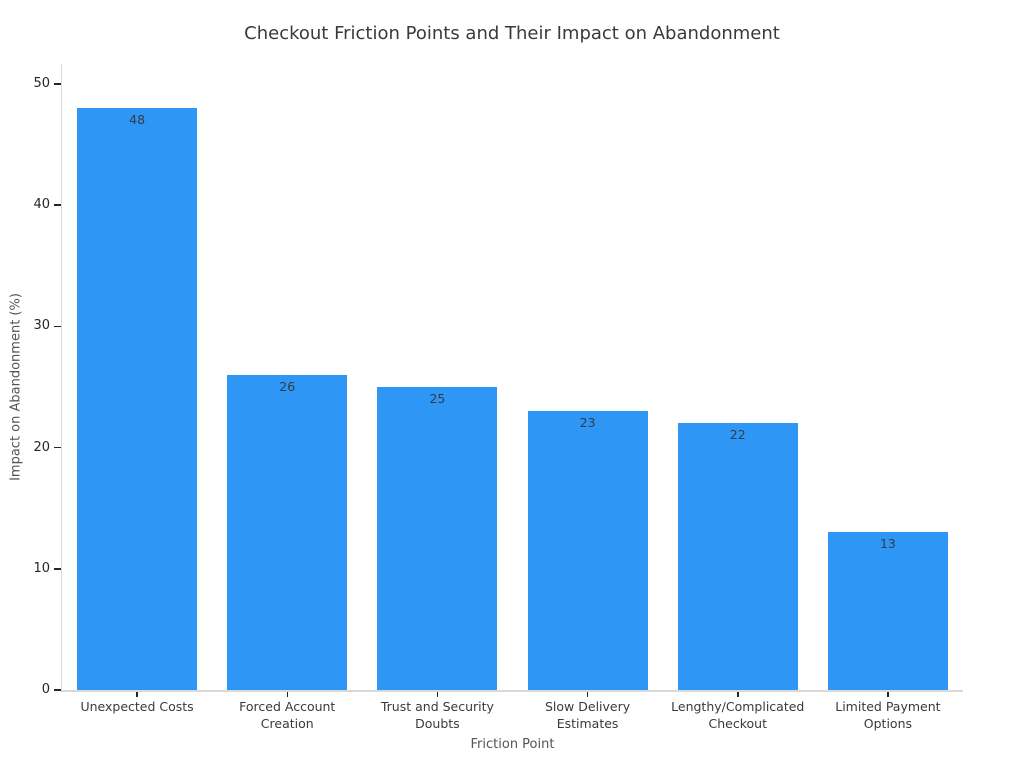 This screenshot has width=1024, height=768. I want to click on bar-value-label: 25, so click(437, 398).